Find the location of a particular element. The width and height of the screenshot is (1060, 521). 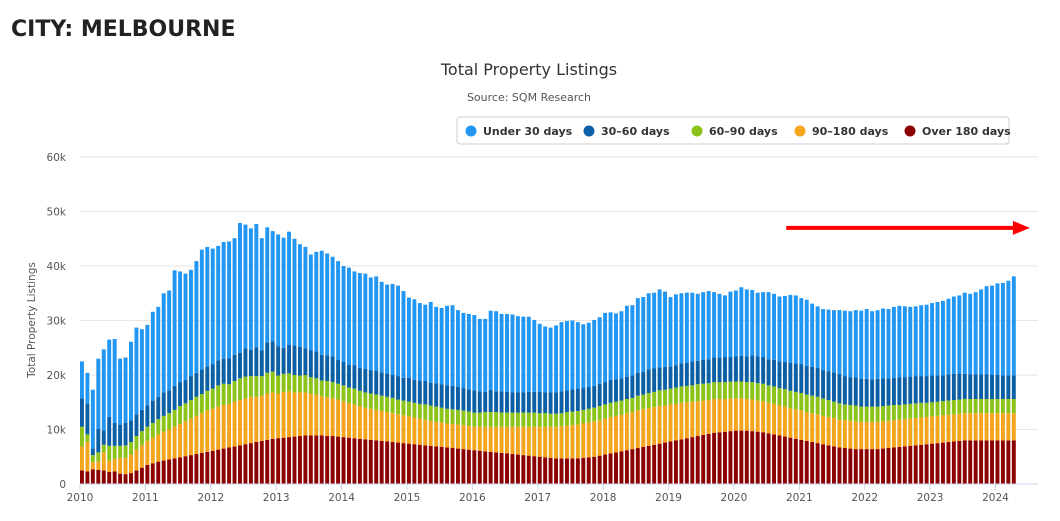

legend-item: Over 180 days is located at coordinates (958, 131).